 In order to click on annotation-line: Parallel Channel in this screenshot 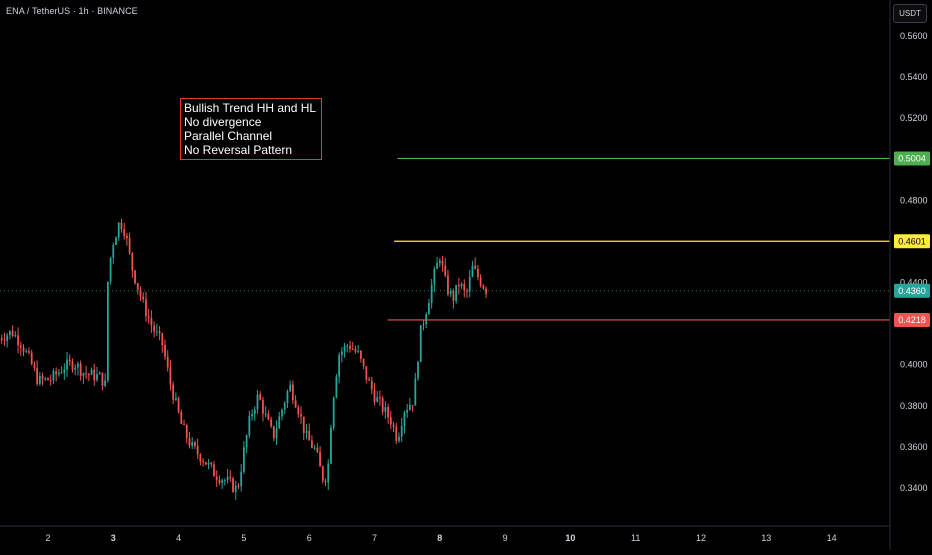, I will do `click(228, 136)`.